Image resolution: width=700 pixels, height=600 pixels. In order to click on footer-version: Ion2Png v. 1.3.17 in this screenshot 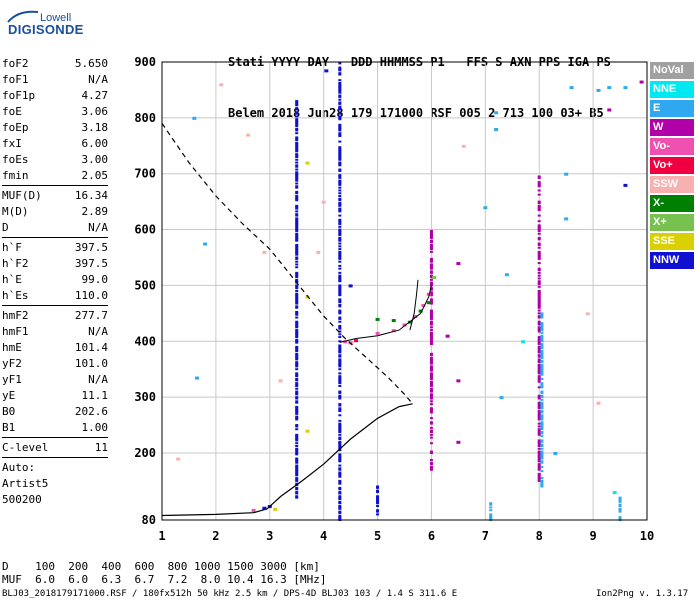, I will do `click(642, 594)`.